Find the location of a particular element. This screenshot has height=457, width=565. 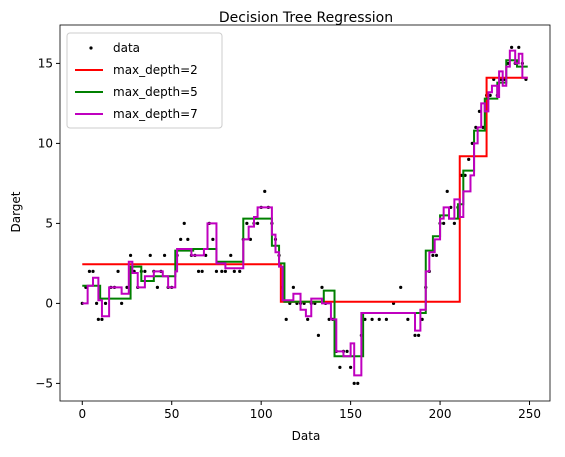

legend-box is located at coordinates (144, 80).